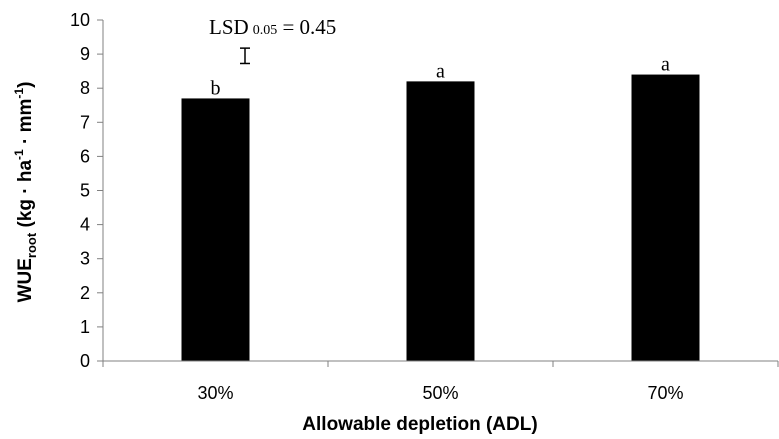 This screenshot has width=779, height=439. I want to click on y-tick-label: 6, so click(85, 156).